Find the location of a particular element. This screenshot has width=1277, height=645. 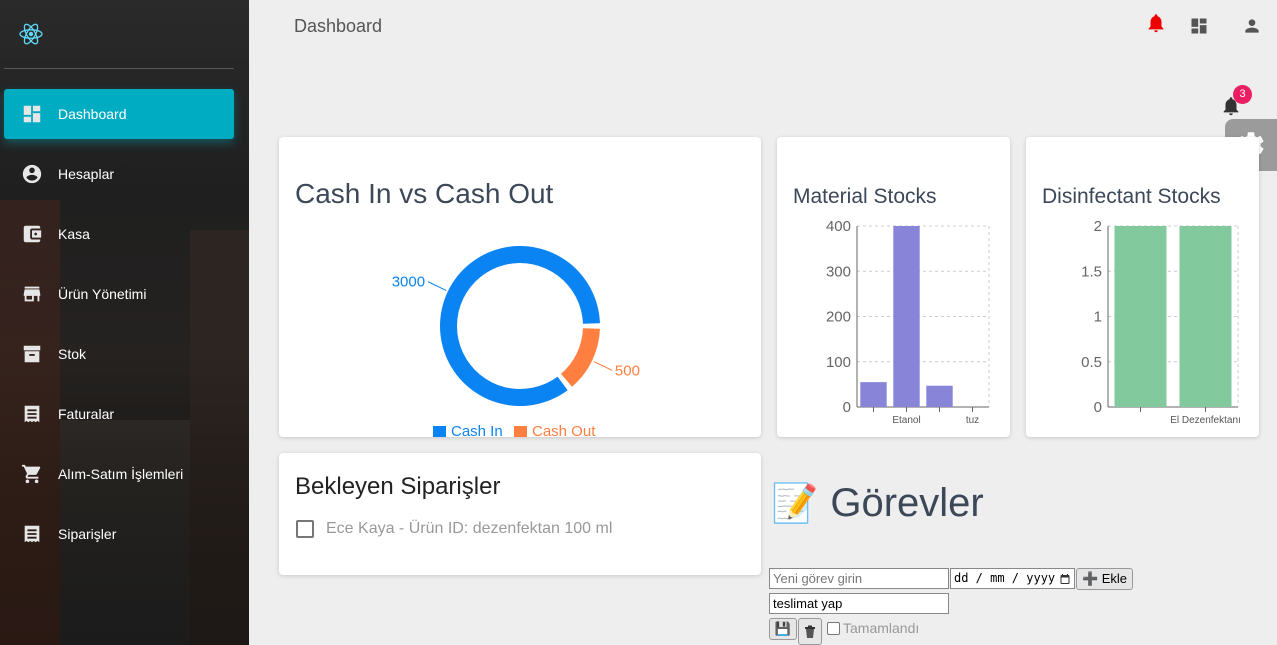

y-tick-label: 1 is located at coordinates (1098, 317).